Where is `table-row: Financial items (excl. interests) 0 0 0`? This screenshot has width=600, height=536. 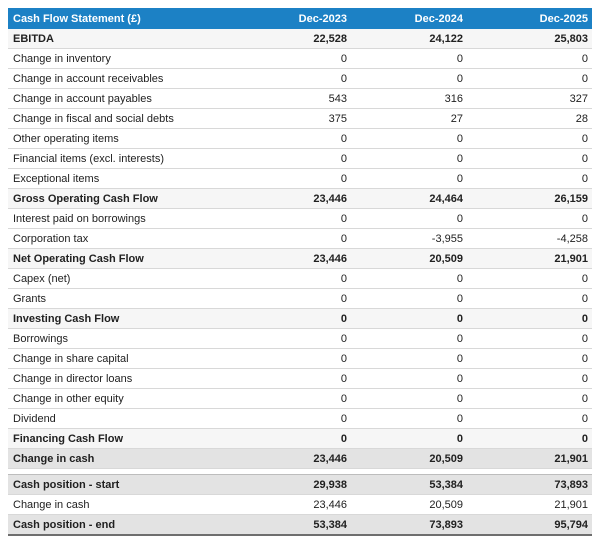 table-row: Financial items (excl. interests) 0 0 0 is located at coordinates (300, 158).